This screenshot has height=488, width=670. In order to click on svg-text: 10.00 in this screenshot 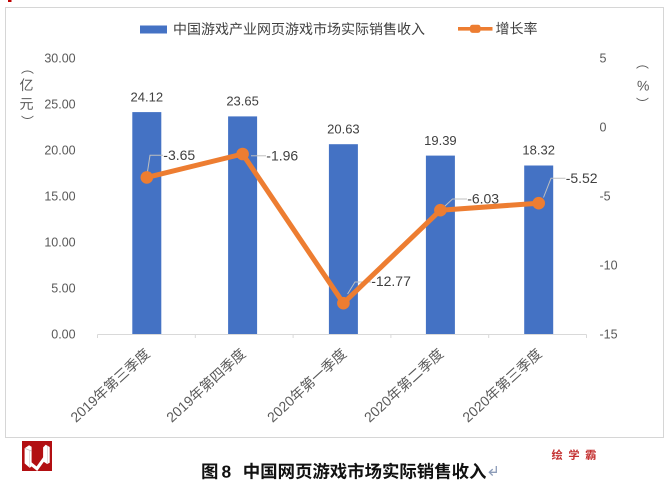, I will do `click(59, 243)`.